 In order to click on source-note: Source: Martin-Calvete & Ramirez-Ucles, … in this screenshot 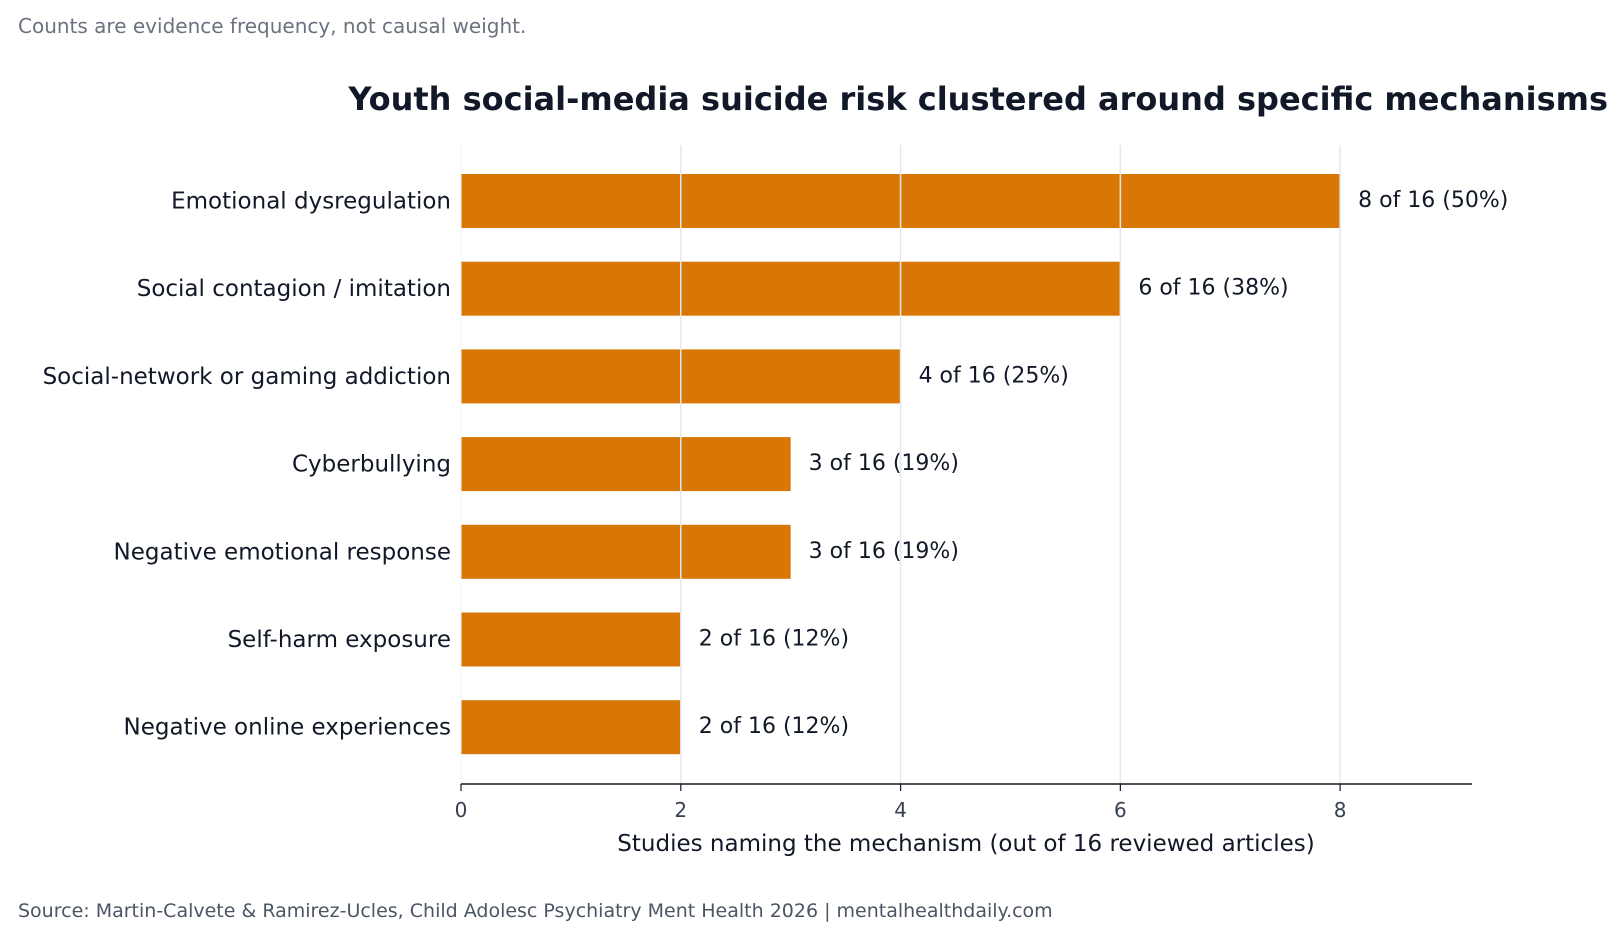, I will do `click(535, 911)`.